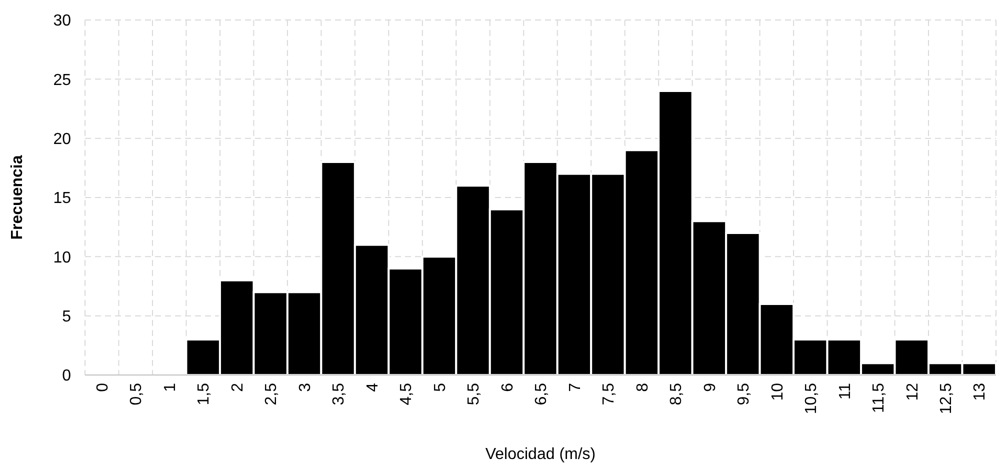  What do you see at coordinates (62, 21) in the screenshot?
I see `y-tick-label: 30` at bounding box center [62, 21].